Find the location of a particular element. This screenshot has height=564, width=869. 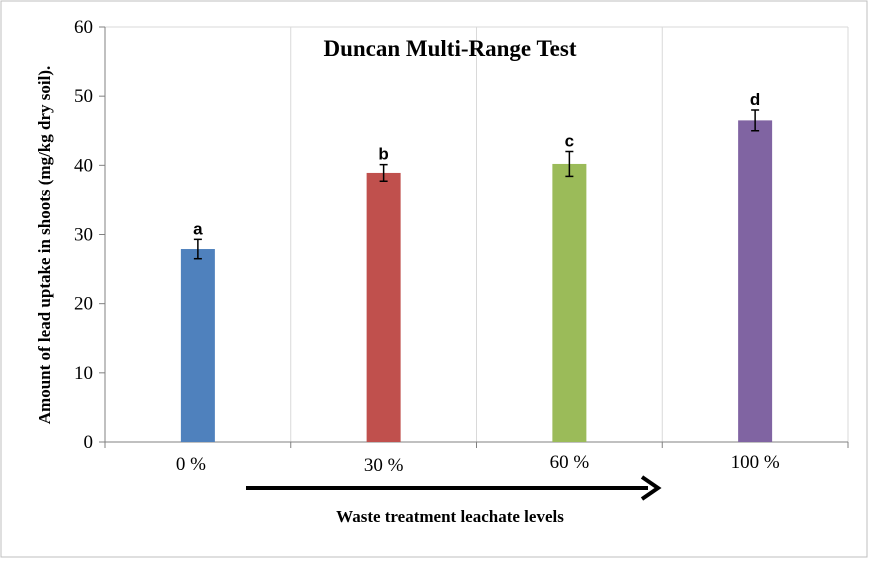

significance-letter: b is located at coordinates (383, 154).